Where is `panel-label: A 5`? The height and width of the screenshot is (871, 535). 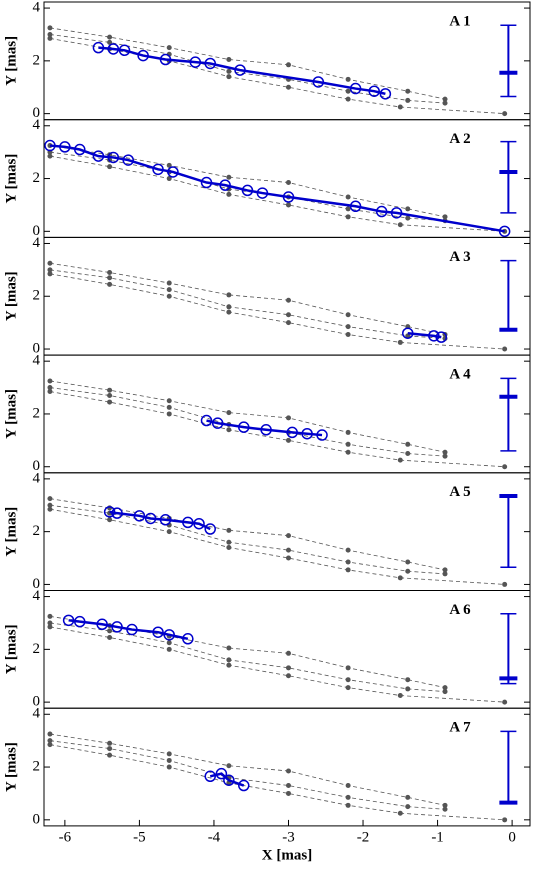
panel-label: A 5 is located at coordinates (459, 492).